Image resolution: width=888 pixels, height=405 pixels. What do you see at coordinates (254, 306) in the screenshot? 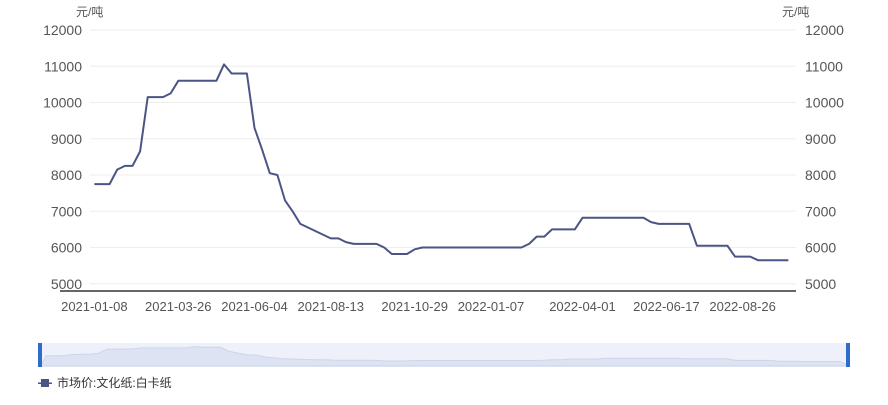
I see `x-tick-label: 2021-06-04` at bounding box center [254, 306].